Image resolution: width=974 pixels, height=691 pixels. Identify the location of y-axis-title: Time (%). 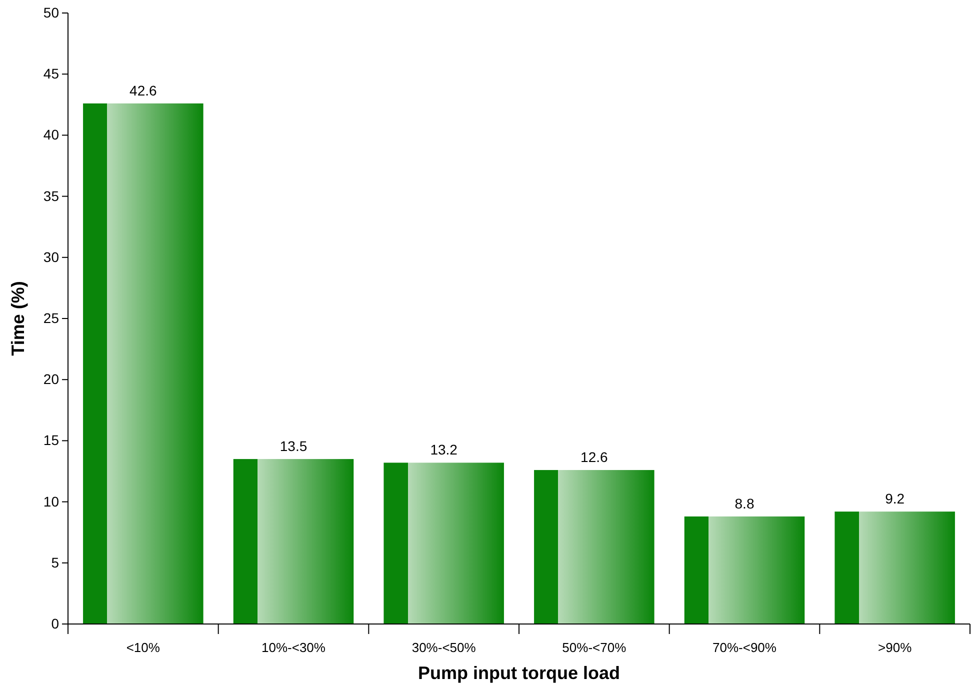
(18, 318).